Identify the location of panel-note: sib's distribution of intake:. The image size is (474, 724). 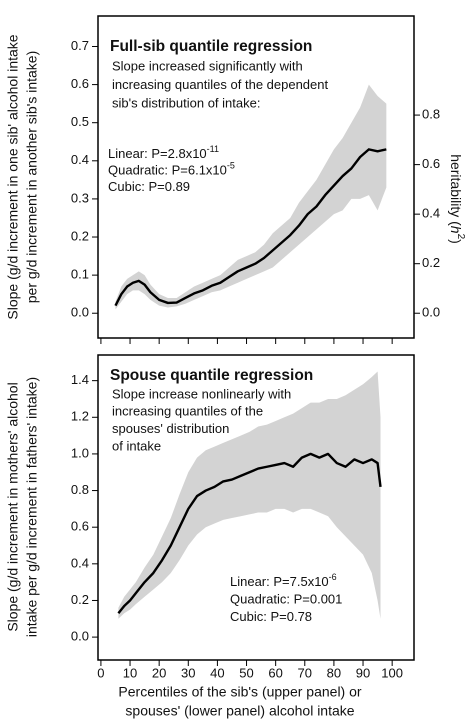
(186, 102).